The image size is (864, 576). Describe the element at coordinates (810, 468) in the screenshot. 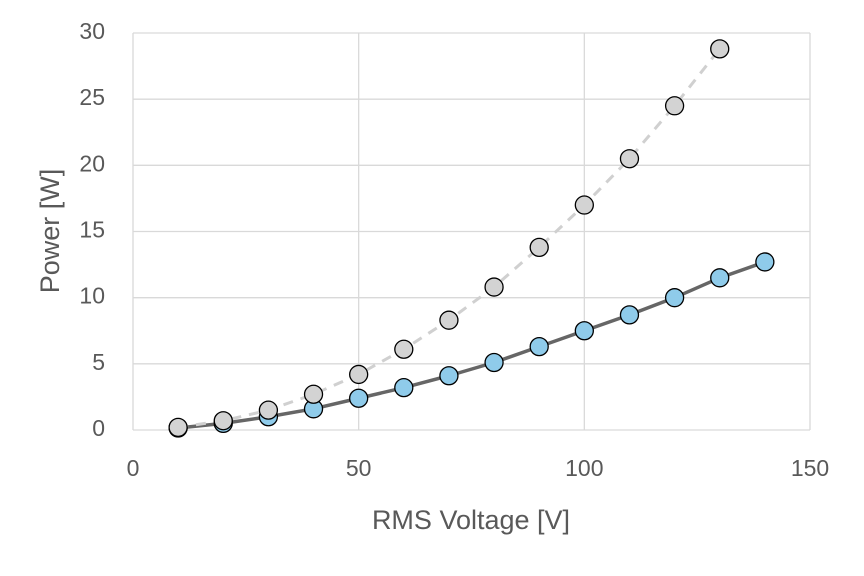

I see `x-tick-label: 150` at that location.